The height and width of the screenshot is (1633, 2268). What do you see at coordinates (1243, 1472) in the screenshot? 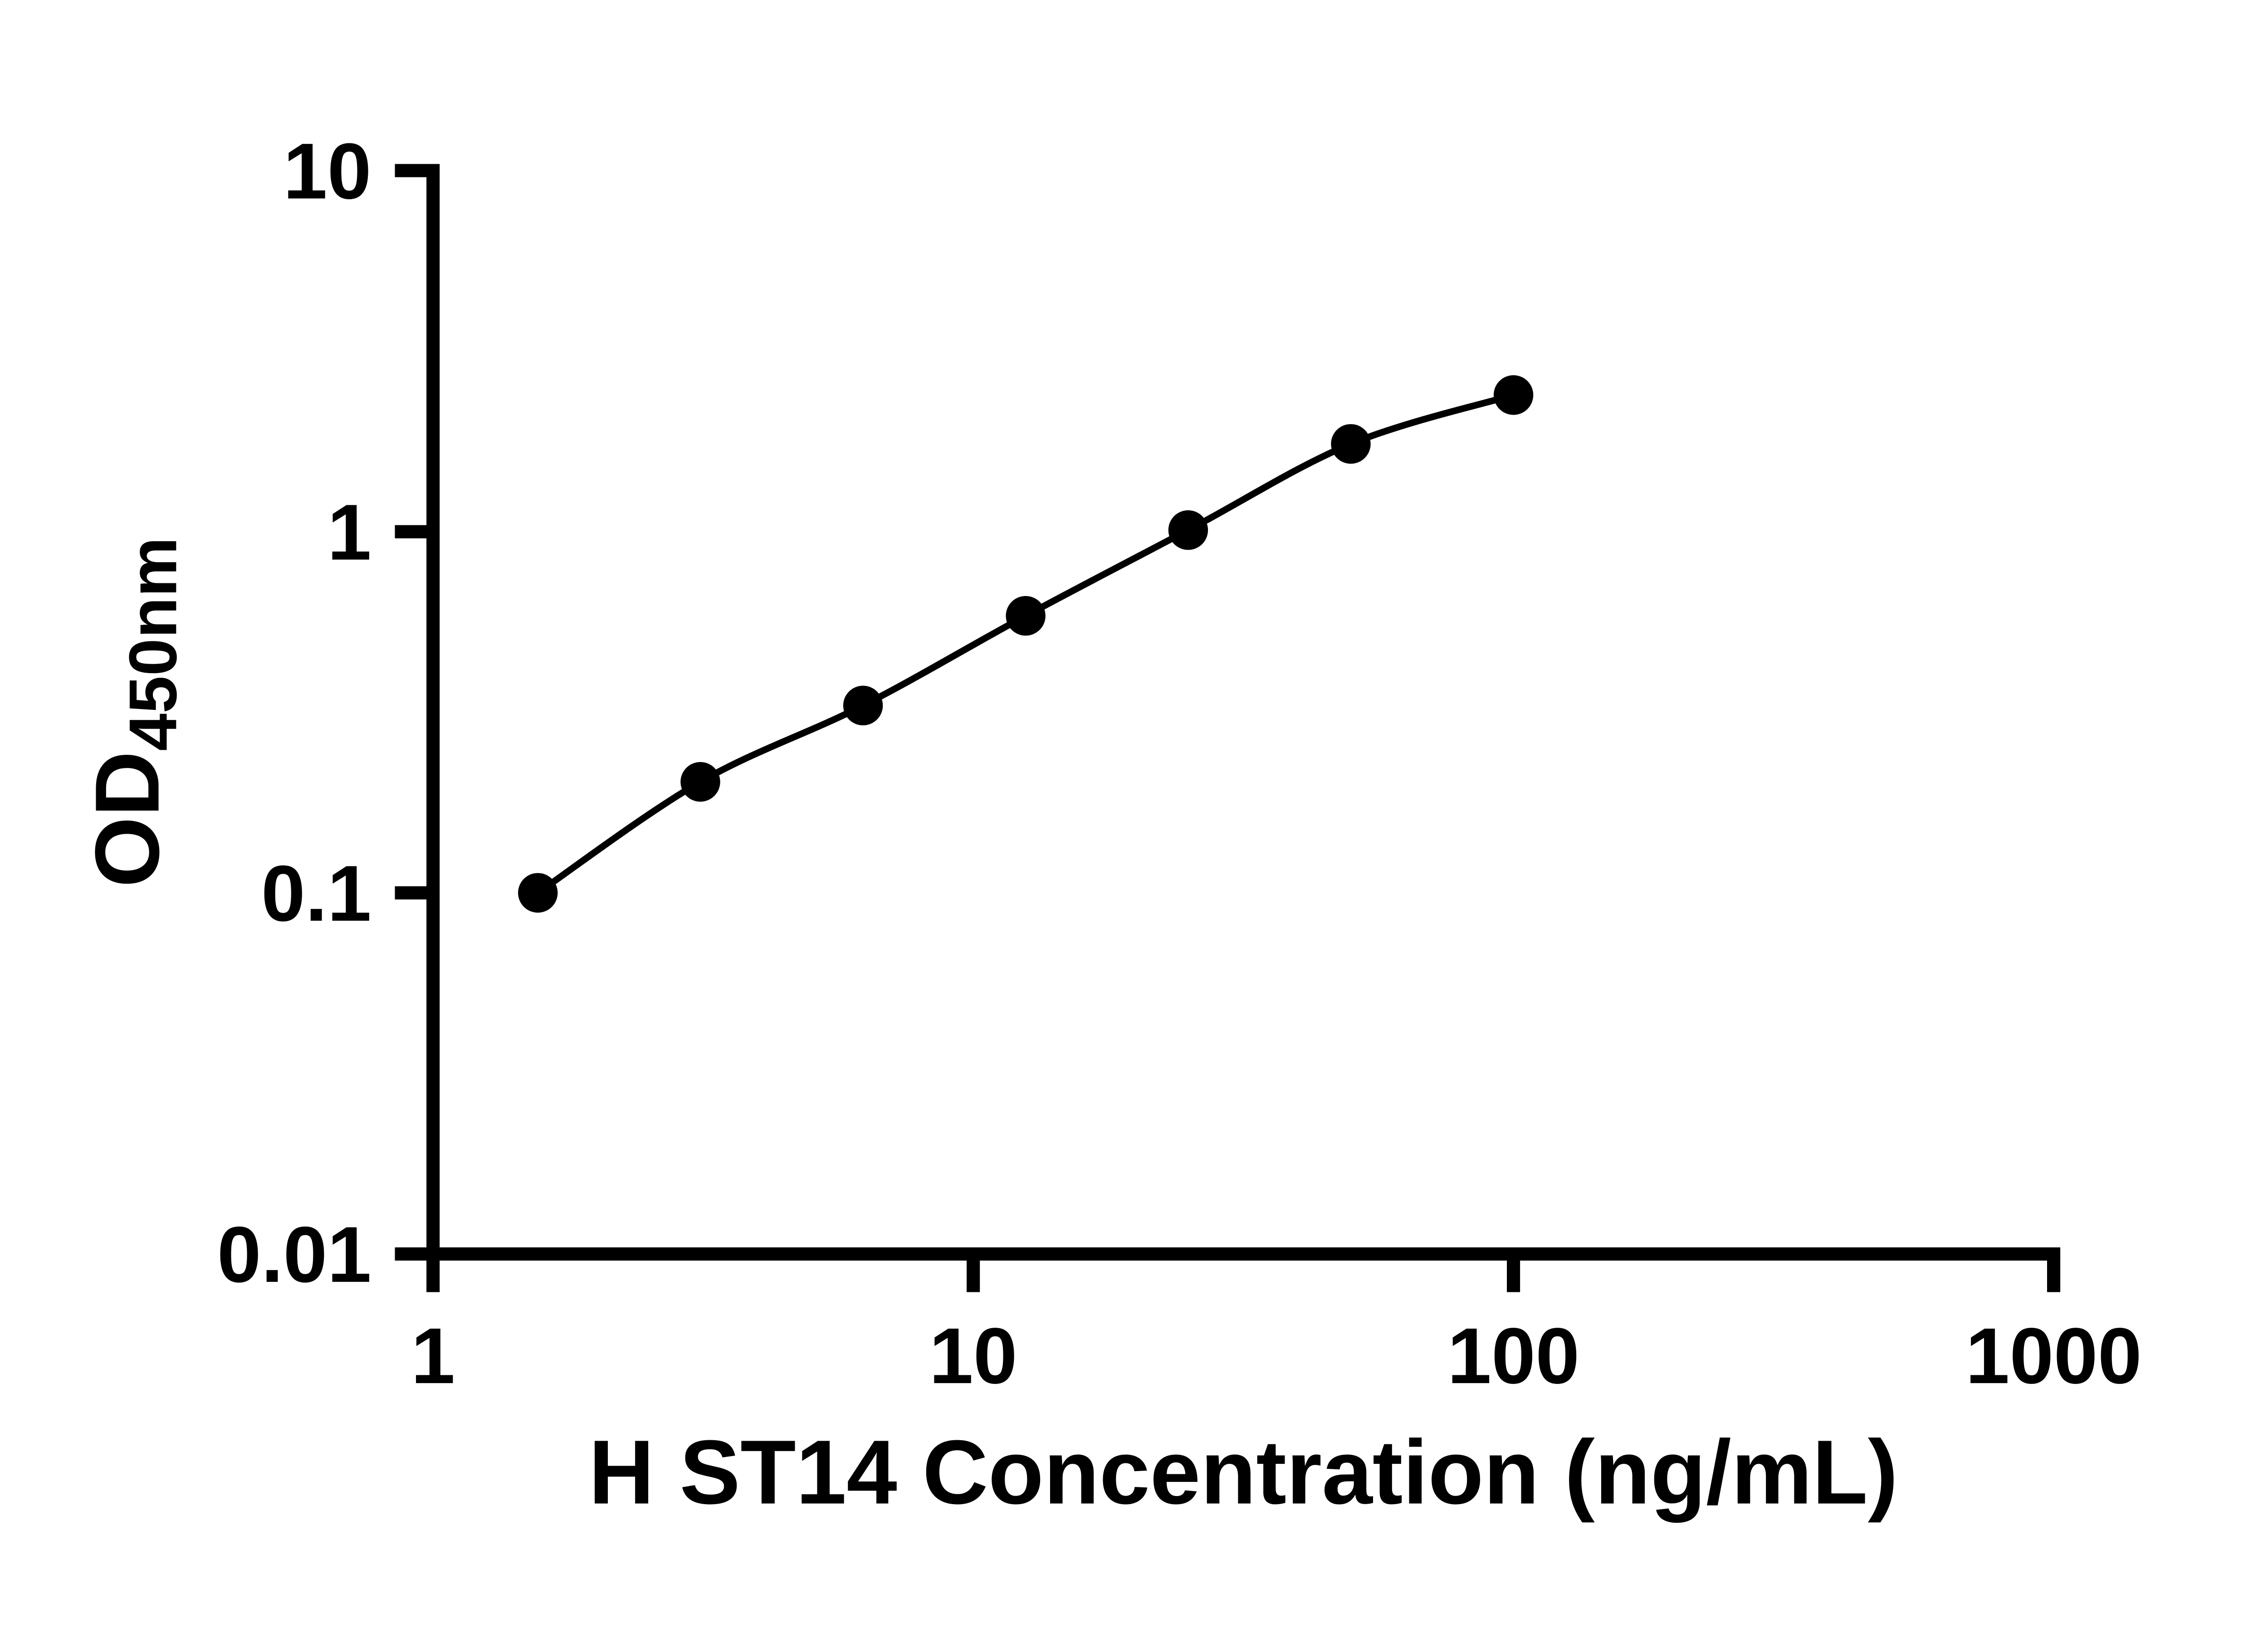
I see `x-axis-title: H ST14 Concentration (ng/mL)` at bounding box center [1243, 1472].